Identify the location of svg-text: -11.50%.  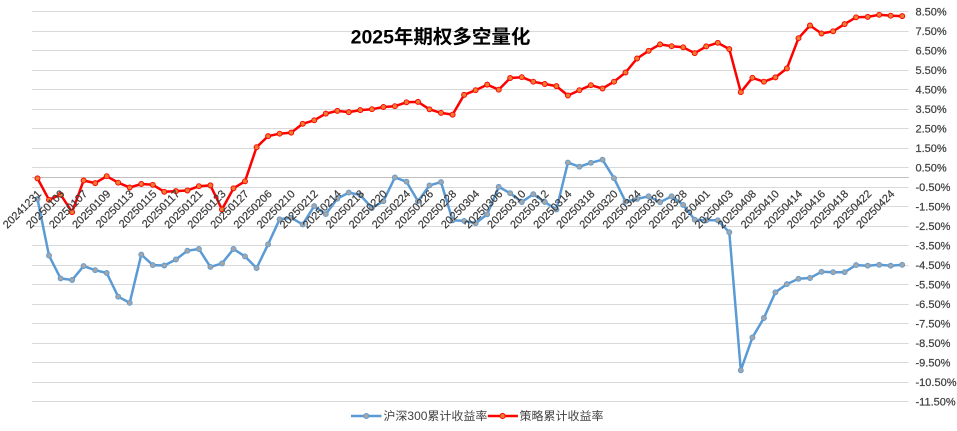
(936, 403).